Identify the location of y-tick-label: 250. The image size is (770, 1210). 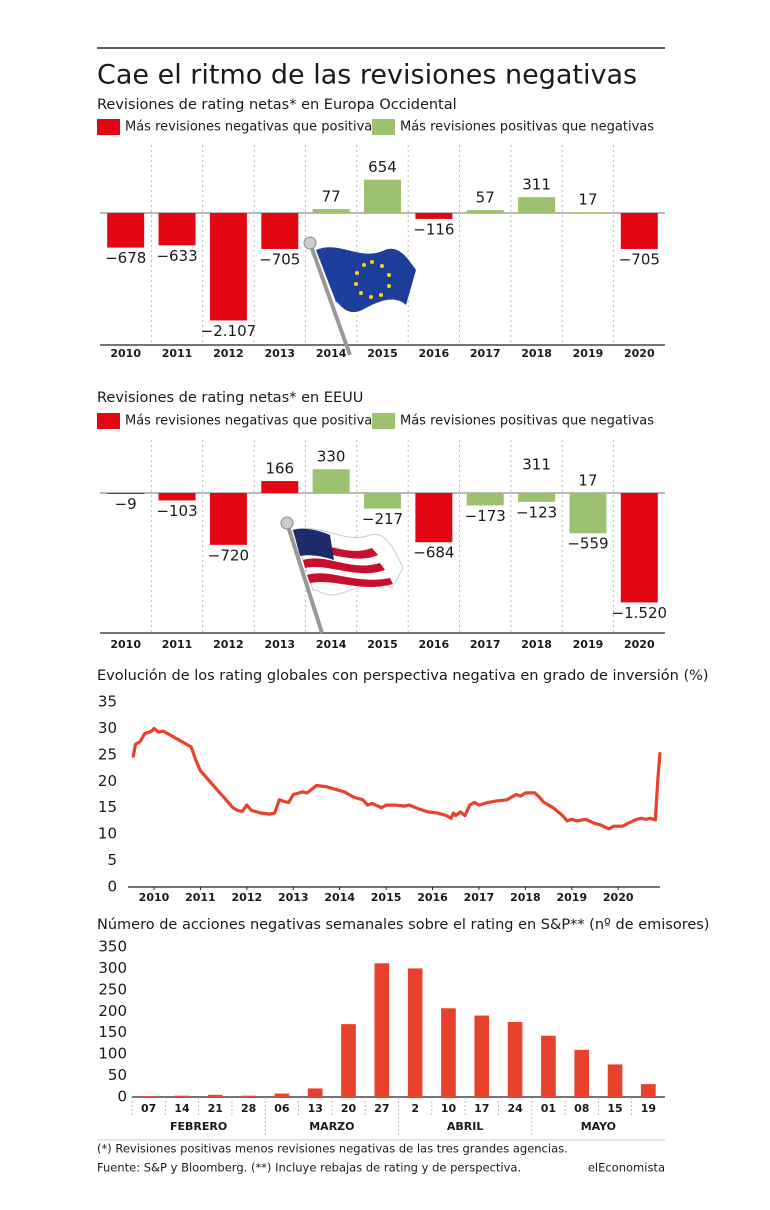
(112, 989).